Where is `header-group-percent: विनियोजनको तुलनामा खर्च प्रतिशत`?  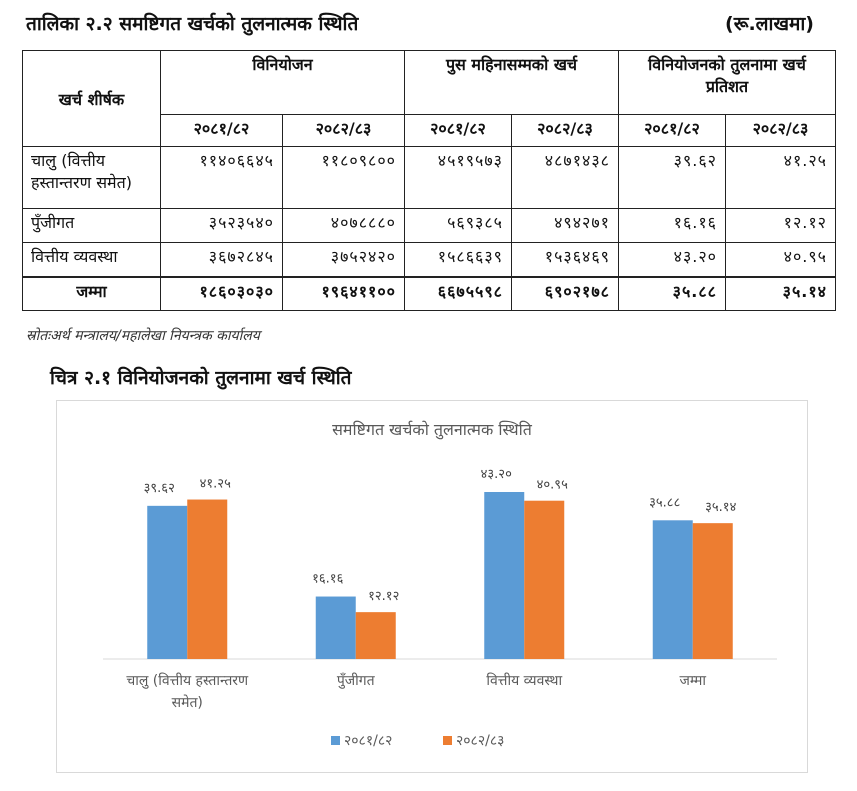 header-group-percent: विनियोजनको तुलनामा खर्च प्रतिशत is located at coordinates (727, 82).